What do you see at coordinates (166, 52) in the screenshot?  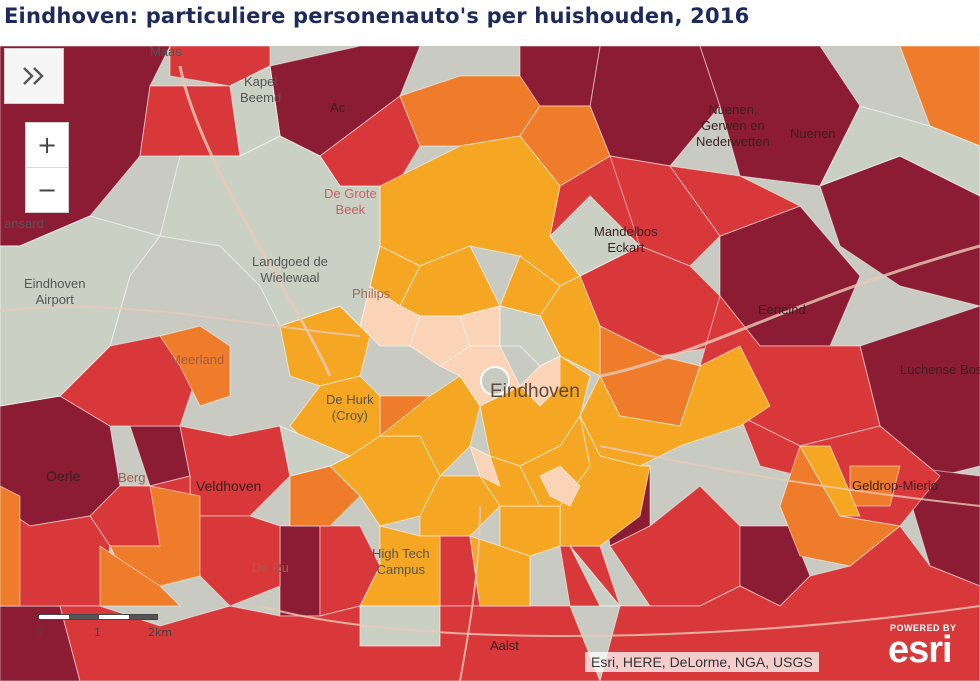 I see `label-maas: Maas` at bounding box center [166, 52].